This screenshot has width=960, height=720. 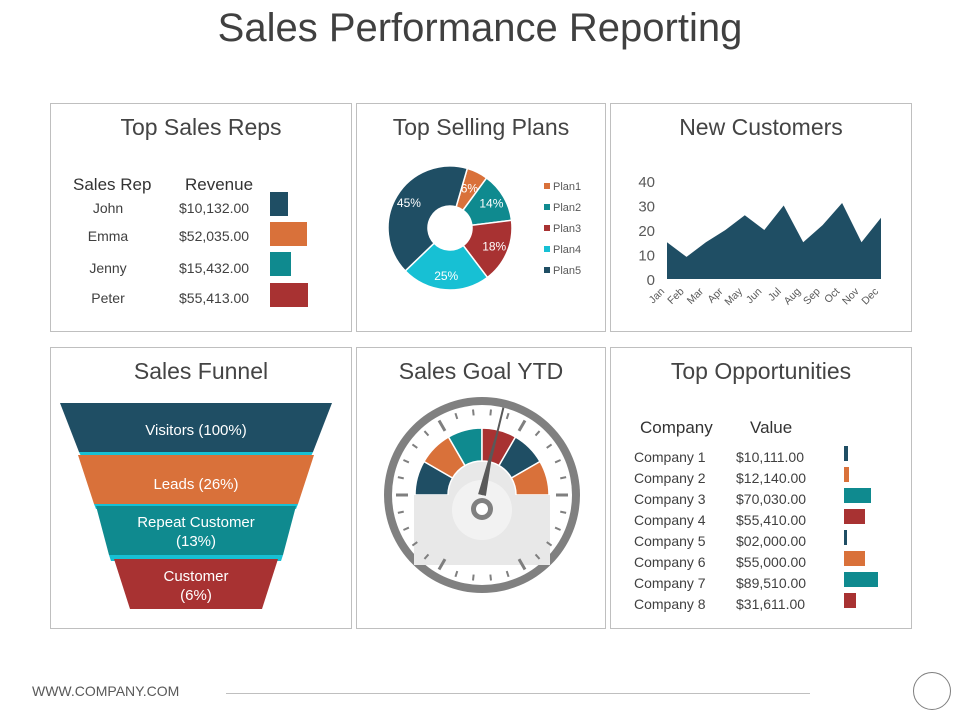 What do you see at coordinates (480, 28) in the screenshot?
I see `page-title: Sales Performance Reporting` at bounding box center [480, 28].